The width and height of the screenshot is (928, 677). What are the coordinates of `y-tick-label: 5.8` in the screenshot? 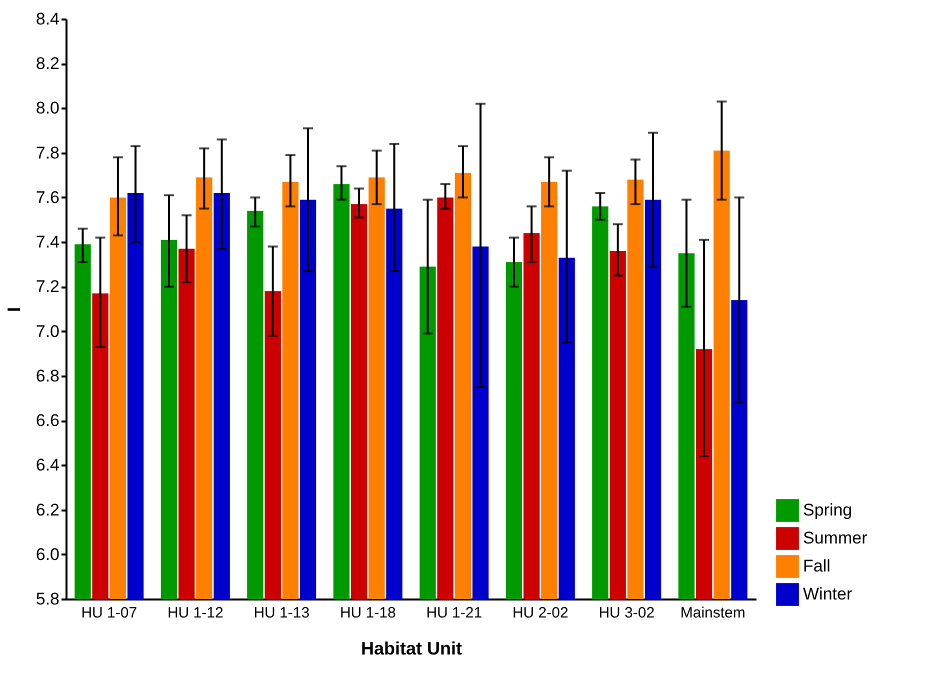 It's located at (48, 599).